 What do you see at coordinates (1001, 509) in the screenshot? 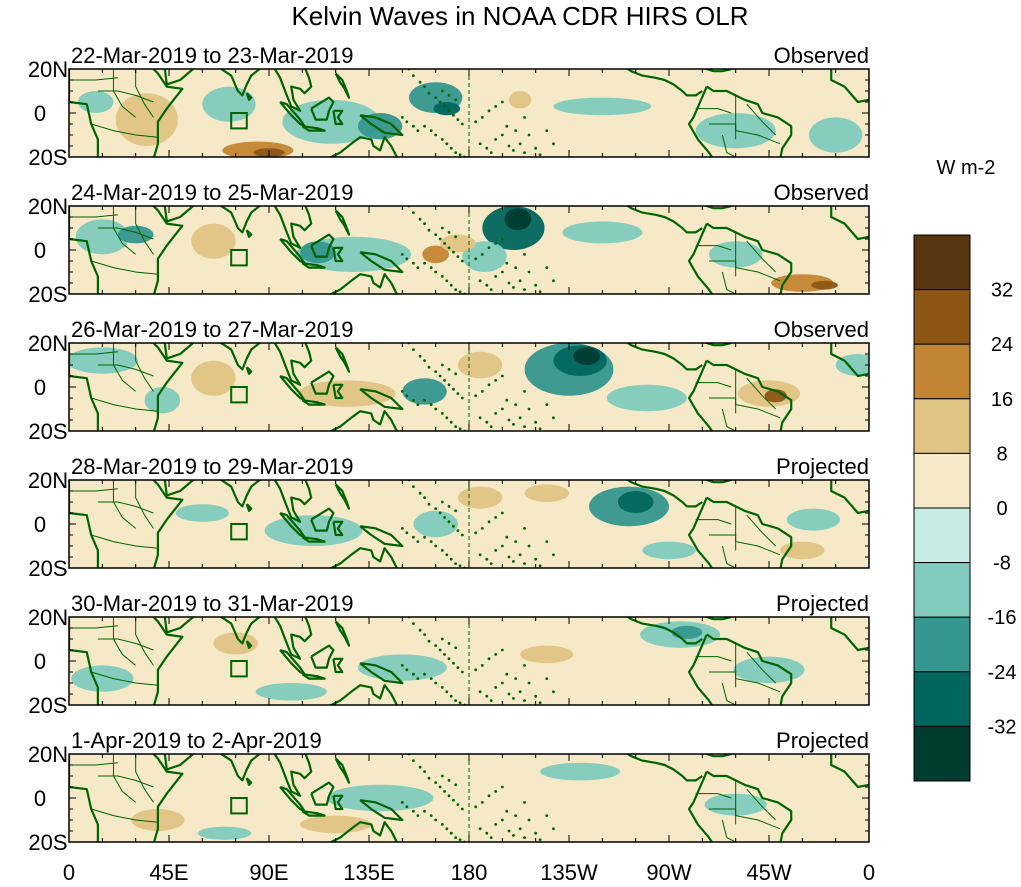
I see `colorbar-label: 0` at bounding box center [1001, 509].